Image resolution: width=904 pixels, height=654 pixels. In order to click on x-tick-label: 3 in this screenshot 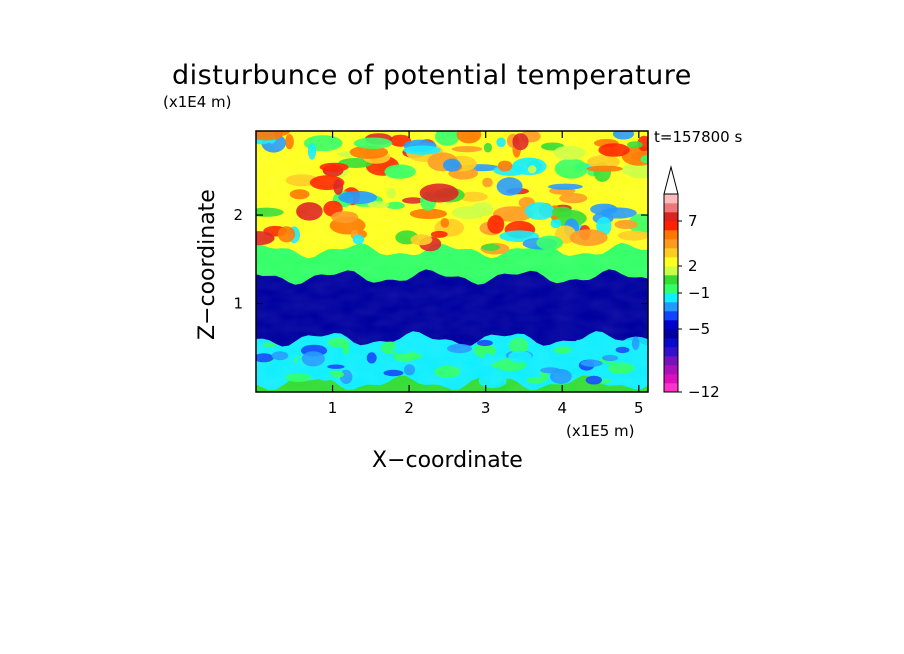, I will do `click(486, 408)`.